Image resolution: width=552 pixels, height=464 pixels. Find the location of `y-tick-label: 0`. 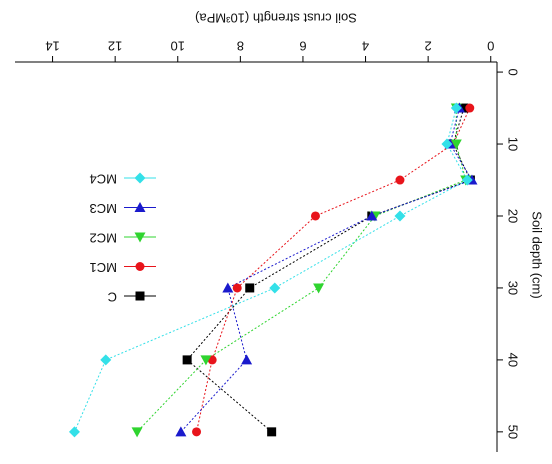

y-tick-label: 0 is located at coordinates (490, 46).